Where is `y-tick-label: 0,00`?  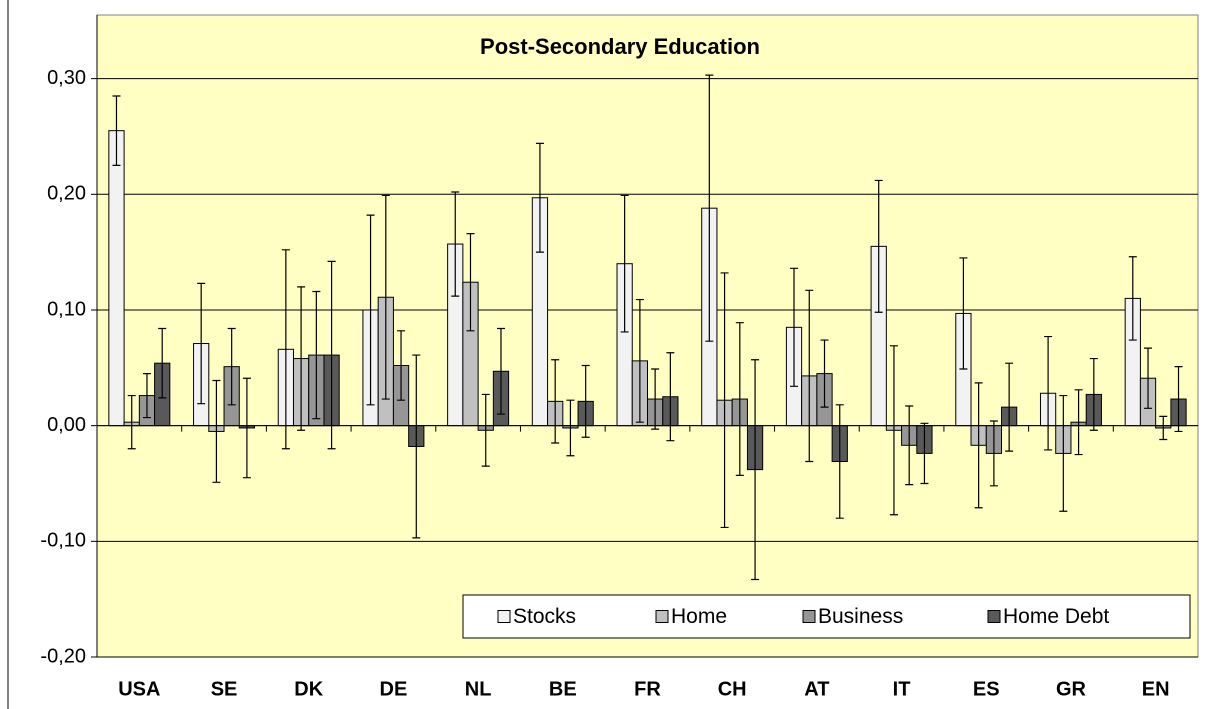 y-tick-label: 0,00 is located at coordinates (66, 425).